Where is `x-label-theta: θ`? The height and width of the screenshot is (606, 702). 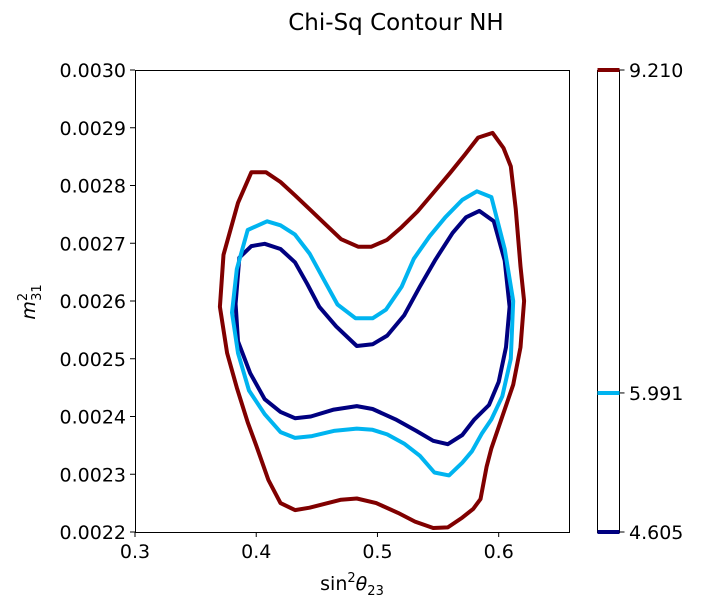
x-label-theta: θ is located at coordinates (362, 584).